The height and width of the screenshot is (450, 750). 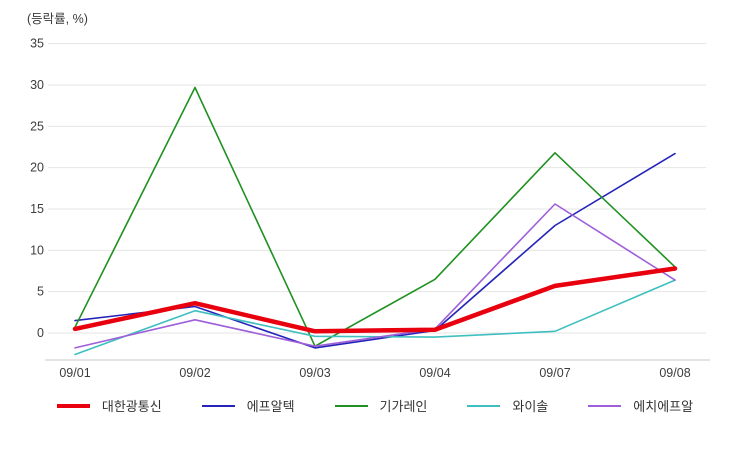 I want to click on legend-item-에치에프알: 에치에프알, so click(x=640, y=405).